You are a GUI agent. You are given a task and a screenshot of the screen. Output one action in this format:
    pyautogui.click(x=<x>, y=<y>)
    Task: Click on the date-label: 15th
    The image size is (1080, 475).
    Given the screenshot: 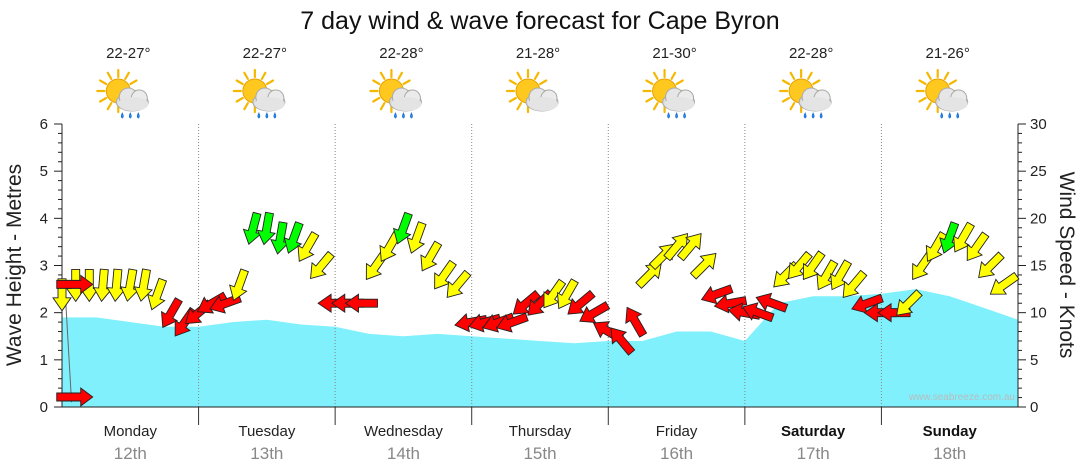 What is the action you would take?
    pyautogui.click(x=539, y=453)
    